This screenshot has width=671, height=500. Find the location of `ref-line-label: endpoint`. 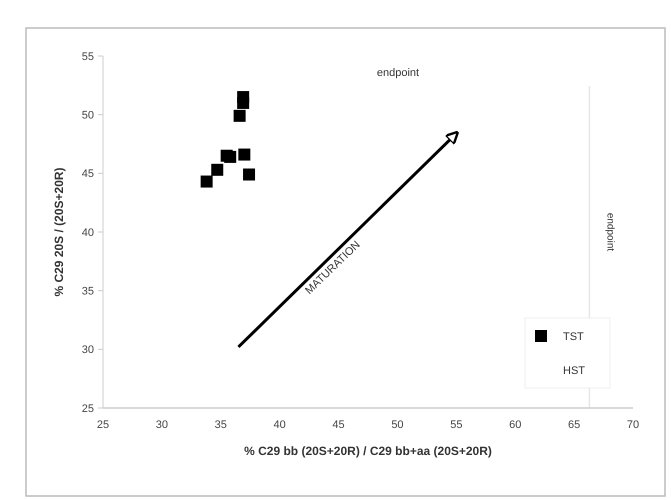

ref-line-label: endpoint is located at coordinates (610, 232).